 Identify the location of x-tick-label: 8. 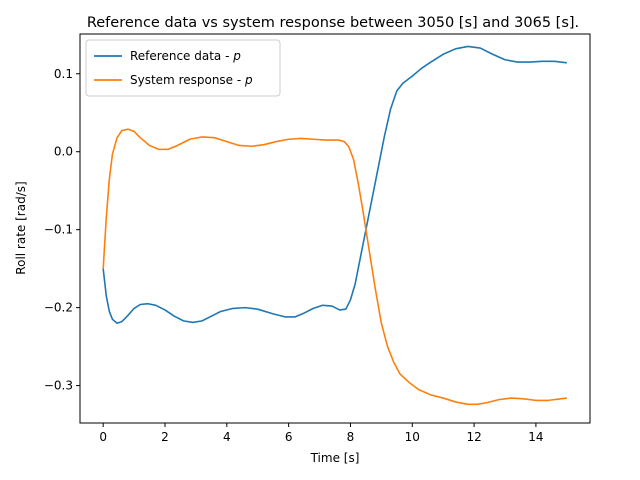
(351, 437).